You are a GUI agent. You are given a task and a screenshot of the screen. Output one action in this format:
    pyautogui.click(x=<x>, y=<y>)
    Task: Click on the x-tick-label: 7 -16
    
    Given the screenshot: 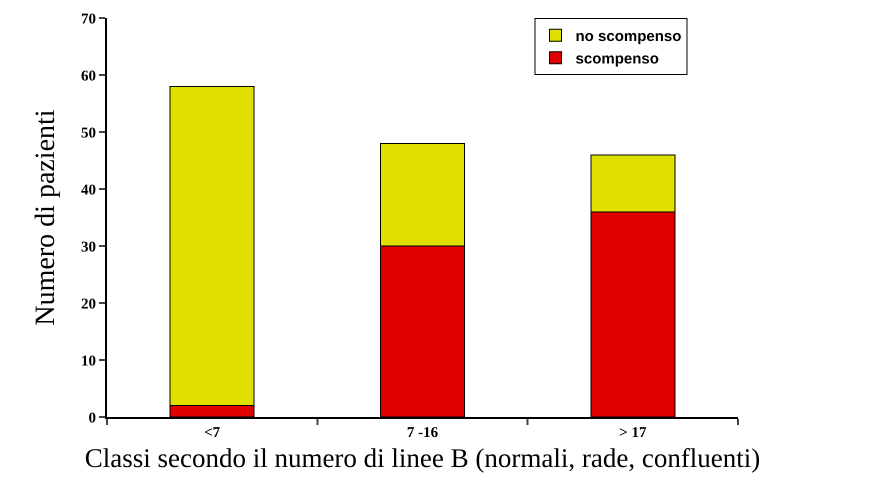 What is the action you would take?
    pyautogui.click(x=422, y=433)
    